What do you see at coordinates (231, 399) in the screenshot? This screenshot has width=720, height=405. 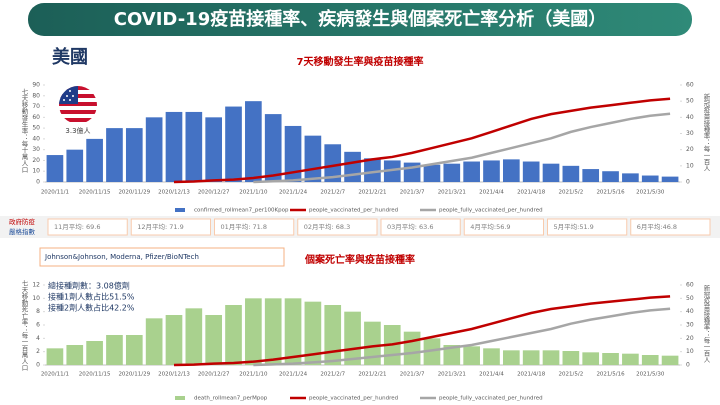 I see `legend-label: death_rollmean7_perMpop` at bounding box center [231, 399].